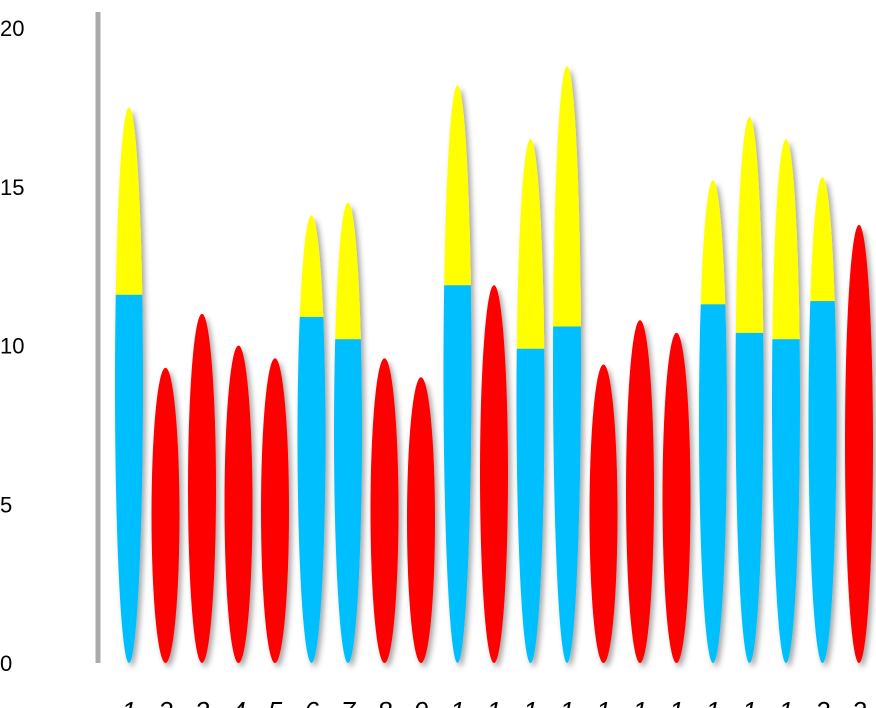  What do you see at coordinates (275, 702) in the screenshot?
I see `x-tick-label: 5` at bounding box center [275, 702].